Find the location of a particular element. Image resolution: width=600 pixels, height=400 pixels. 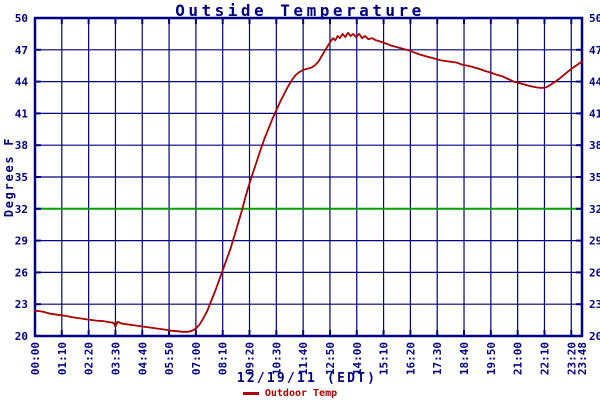

svg-text: 05:50 is located at coordinates (169, 358).